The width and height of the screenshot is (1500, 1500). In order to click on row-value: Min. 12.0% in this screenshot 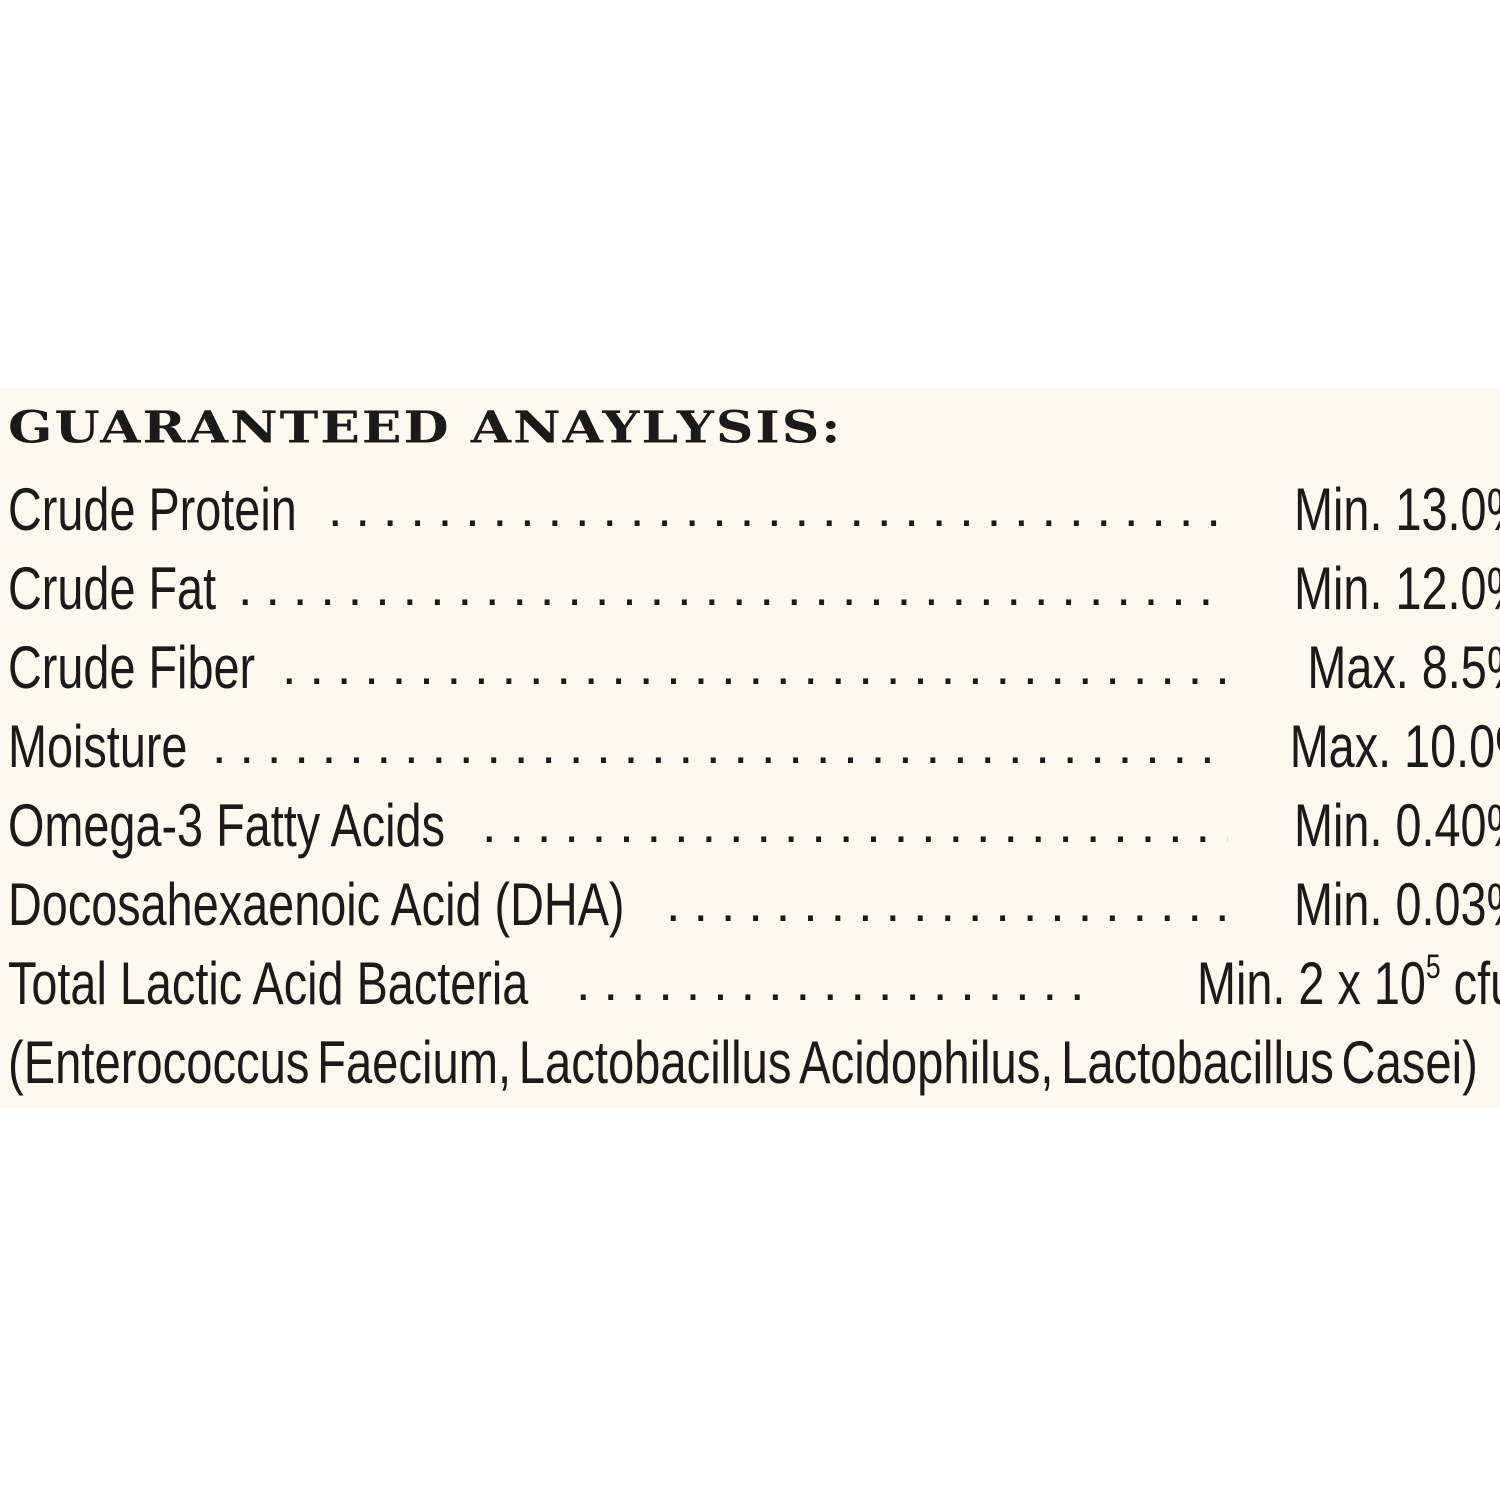, I will do `click(1397, 588)`.